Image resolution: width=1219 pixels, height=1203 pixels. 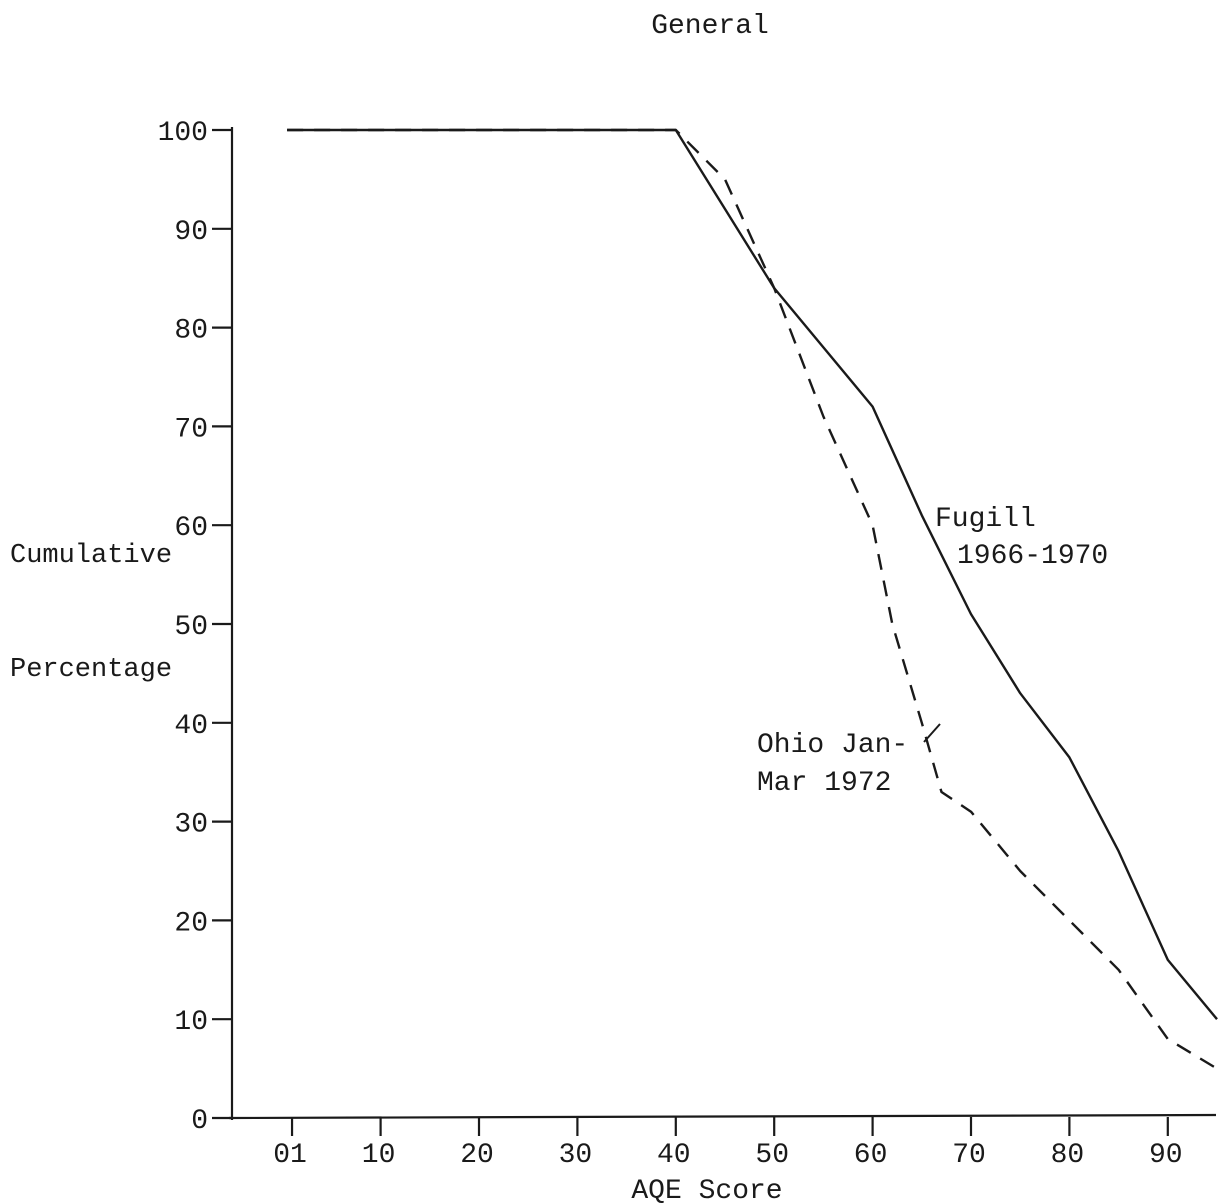 I want to click on x-ticks: 01 10 20 30 40 50 60 70 80 90, so click(x=728, y=1144).